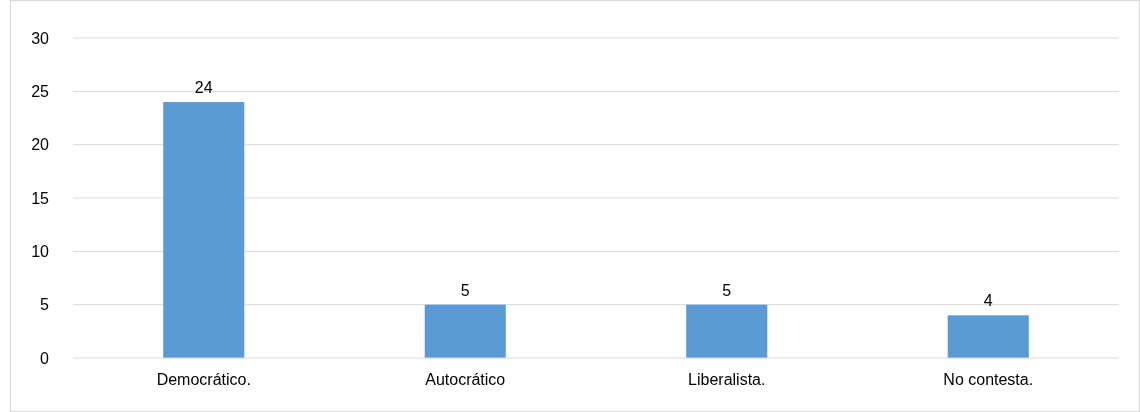  Describe the element at coordinates (40, 38) in the screenshot. I see `y-tick-label: 30` at that location.